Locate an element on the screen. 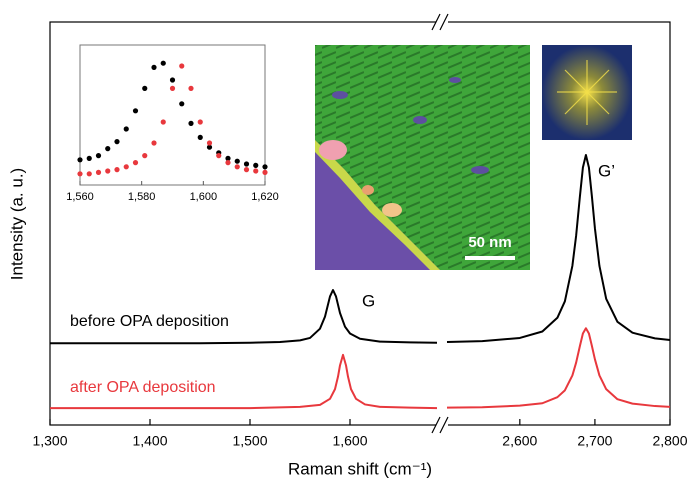 The width and height of the screenshot is (695, 487). series-label: after OPA deposition is located at coordinates (143, 387).